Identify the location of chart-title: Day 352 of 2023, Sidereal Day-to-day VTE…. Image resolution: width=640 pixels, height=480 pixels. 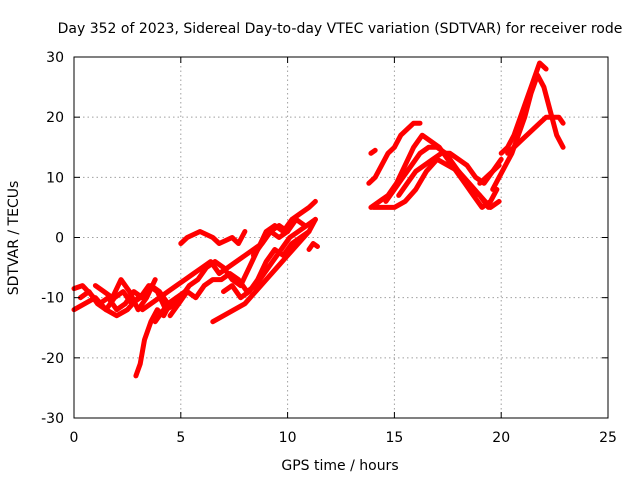
(340, 29).